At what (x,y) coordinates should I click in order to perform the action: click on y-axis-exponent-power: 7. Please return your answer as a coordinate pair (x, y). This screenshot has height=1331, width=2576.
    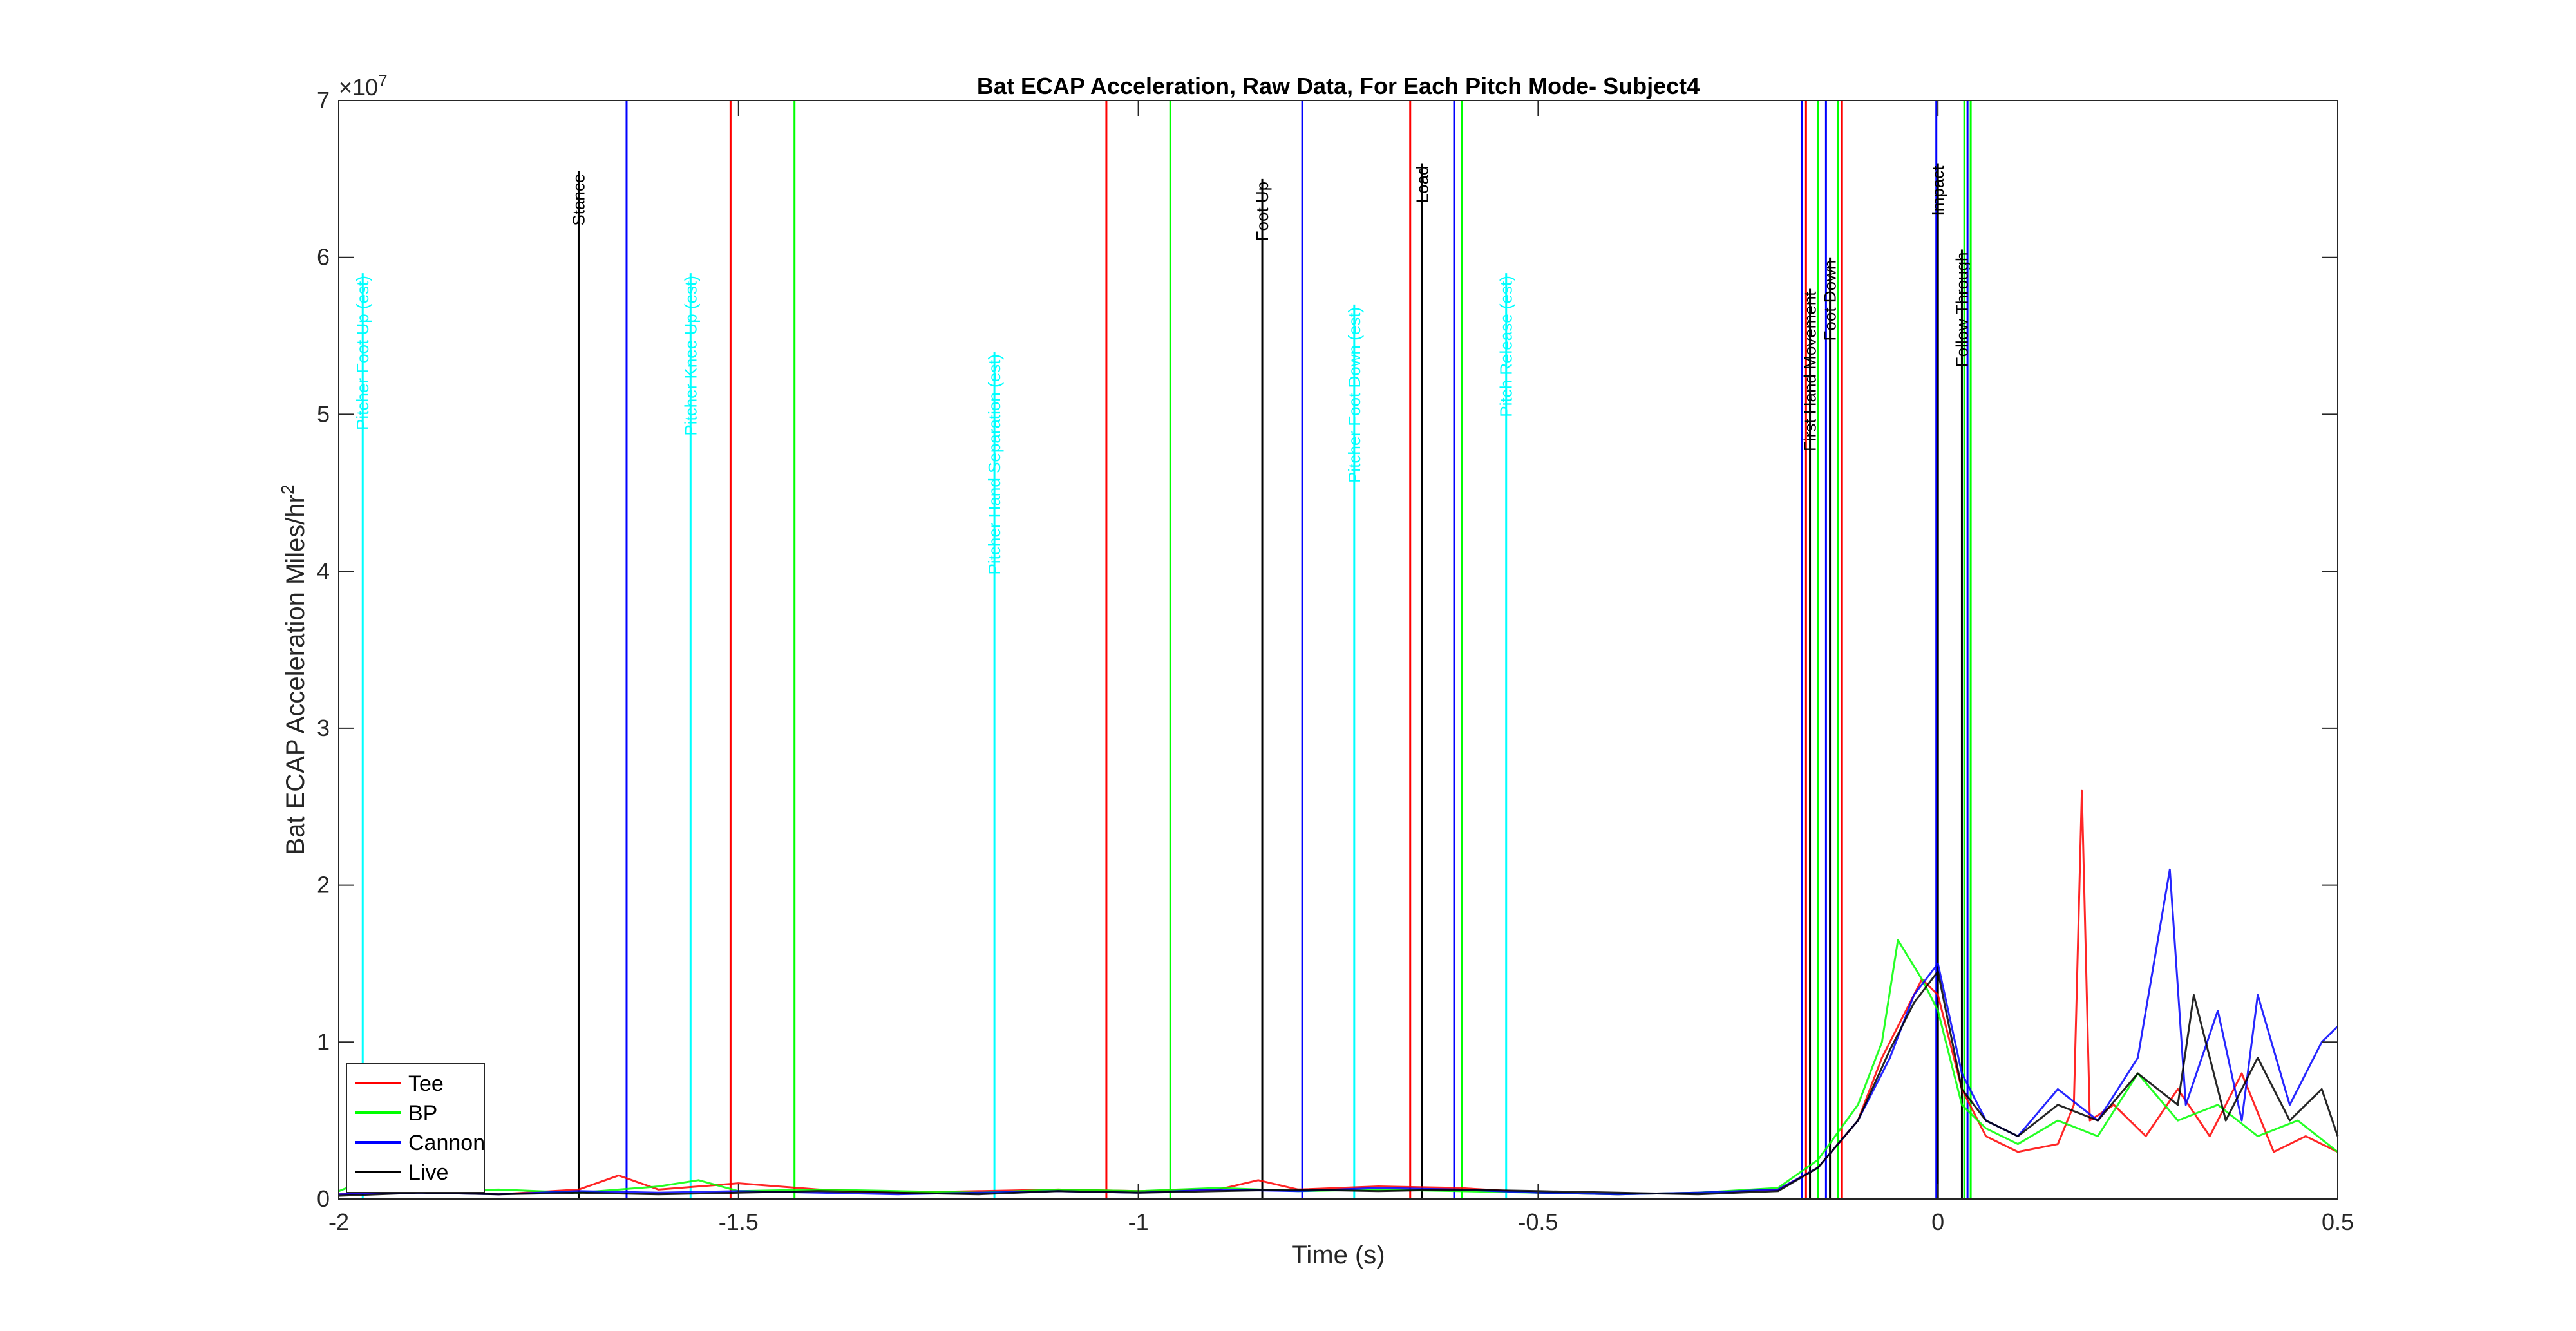
    Looking at the image, I should click on (382, 80).